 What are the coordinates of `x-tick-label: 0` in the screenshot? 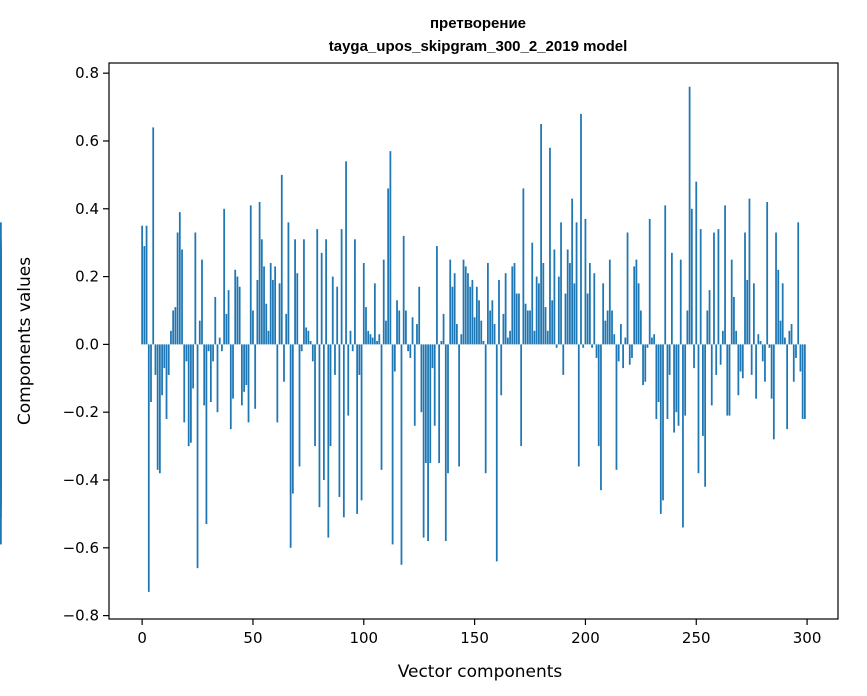 It's located at (142, 638).